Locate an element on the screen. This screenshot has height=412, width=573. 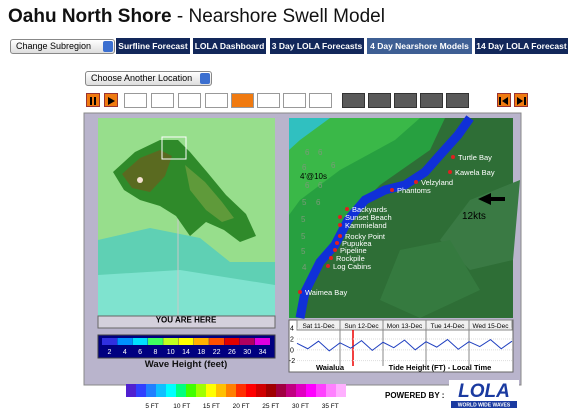
legend-title: Wave Height (feet) is located at coordinates (186, 364).